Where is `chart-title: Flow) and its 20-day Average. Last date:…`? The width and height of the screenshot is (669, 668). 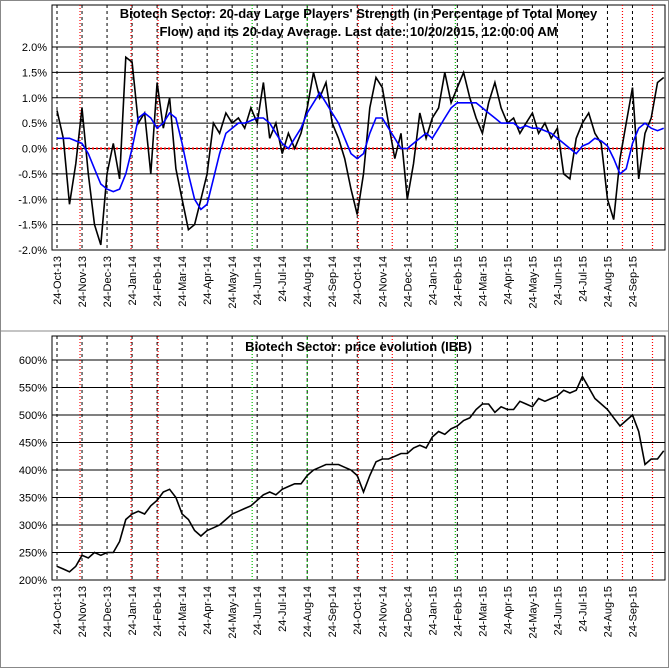
chart-title: Flow) and its 20-day Average. Last date:… is located at coordinates (358, 31).